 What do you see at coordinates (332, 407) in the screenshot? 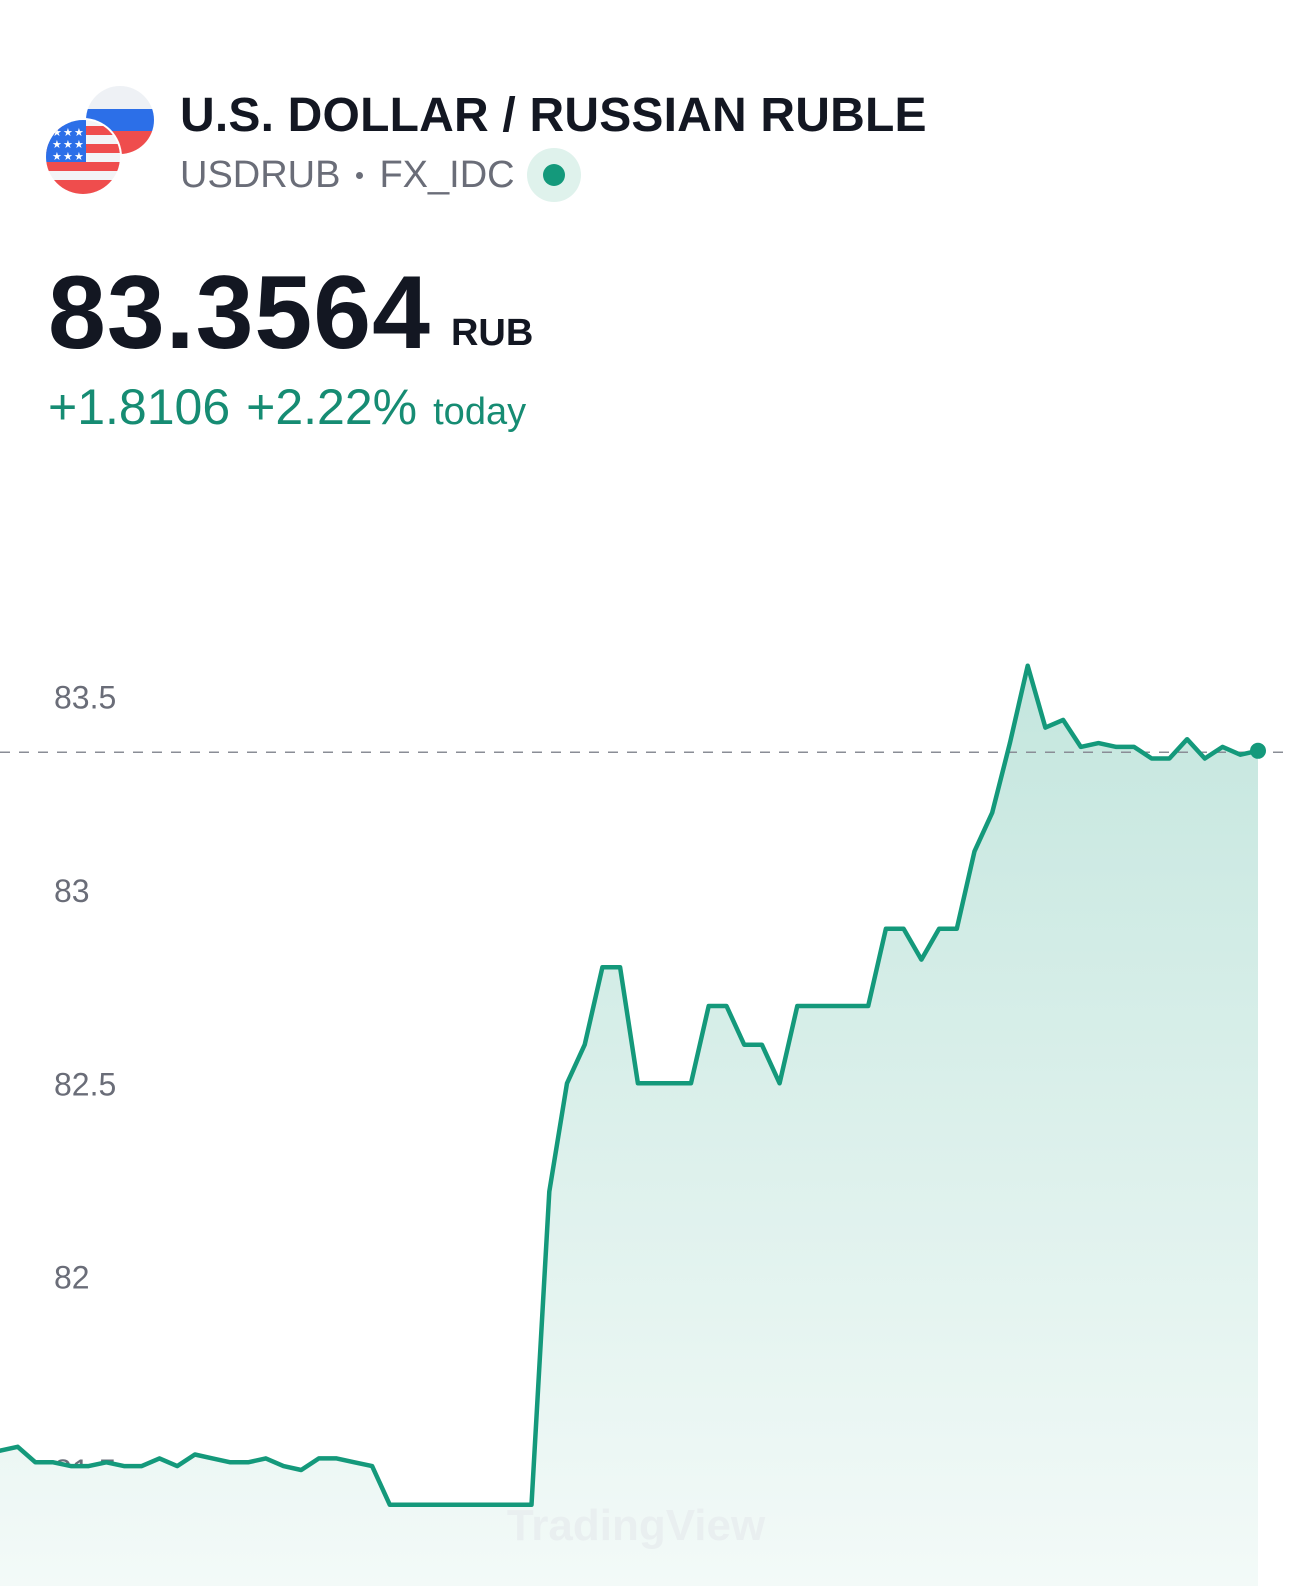
I see `change-percent: +2.22%` at bounding box center [332, 407].